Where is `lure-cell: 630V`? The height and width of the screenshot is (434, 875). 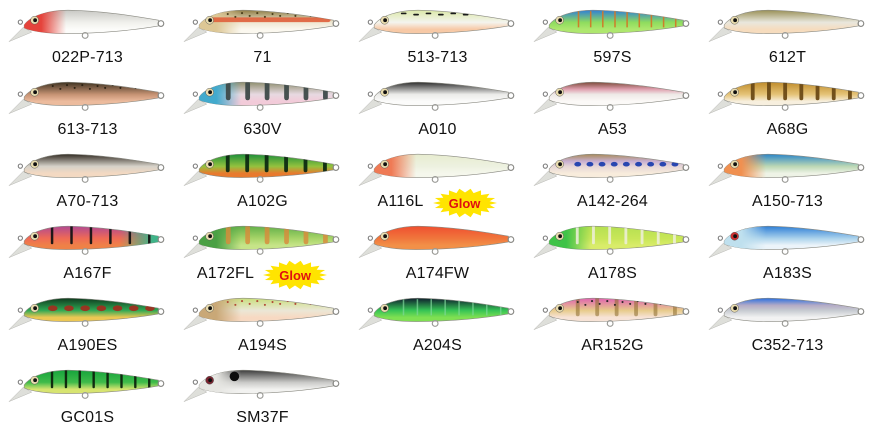 lure-cell: 630V is located at coordinates (262, 110).